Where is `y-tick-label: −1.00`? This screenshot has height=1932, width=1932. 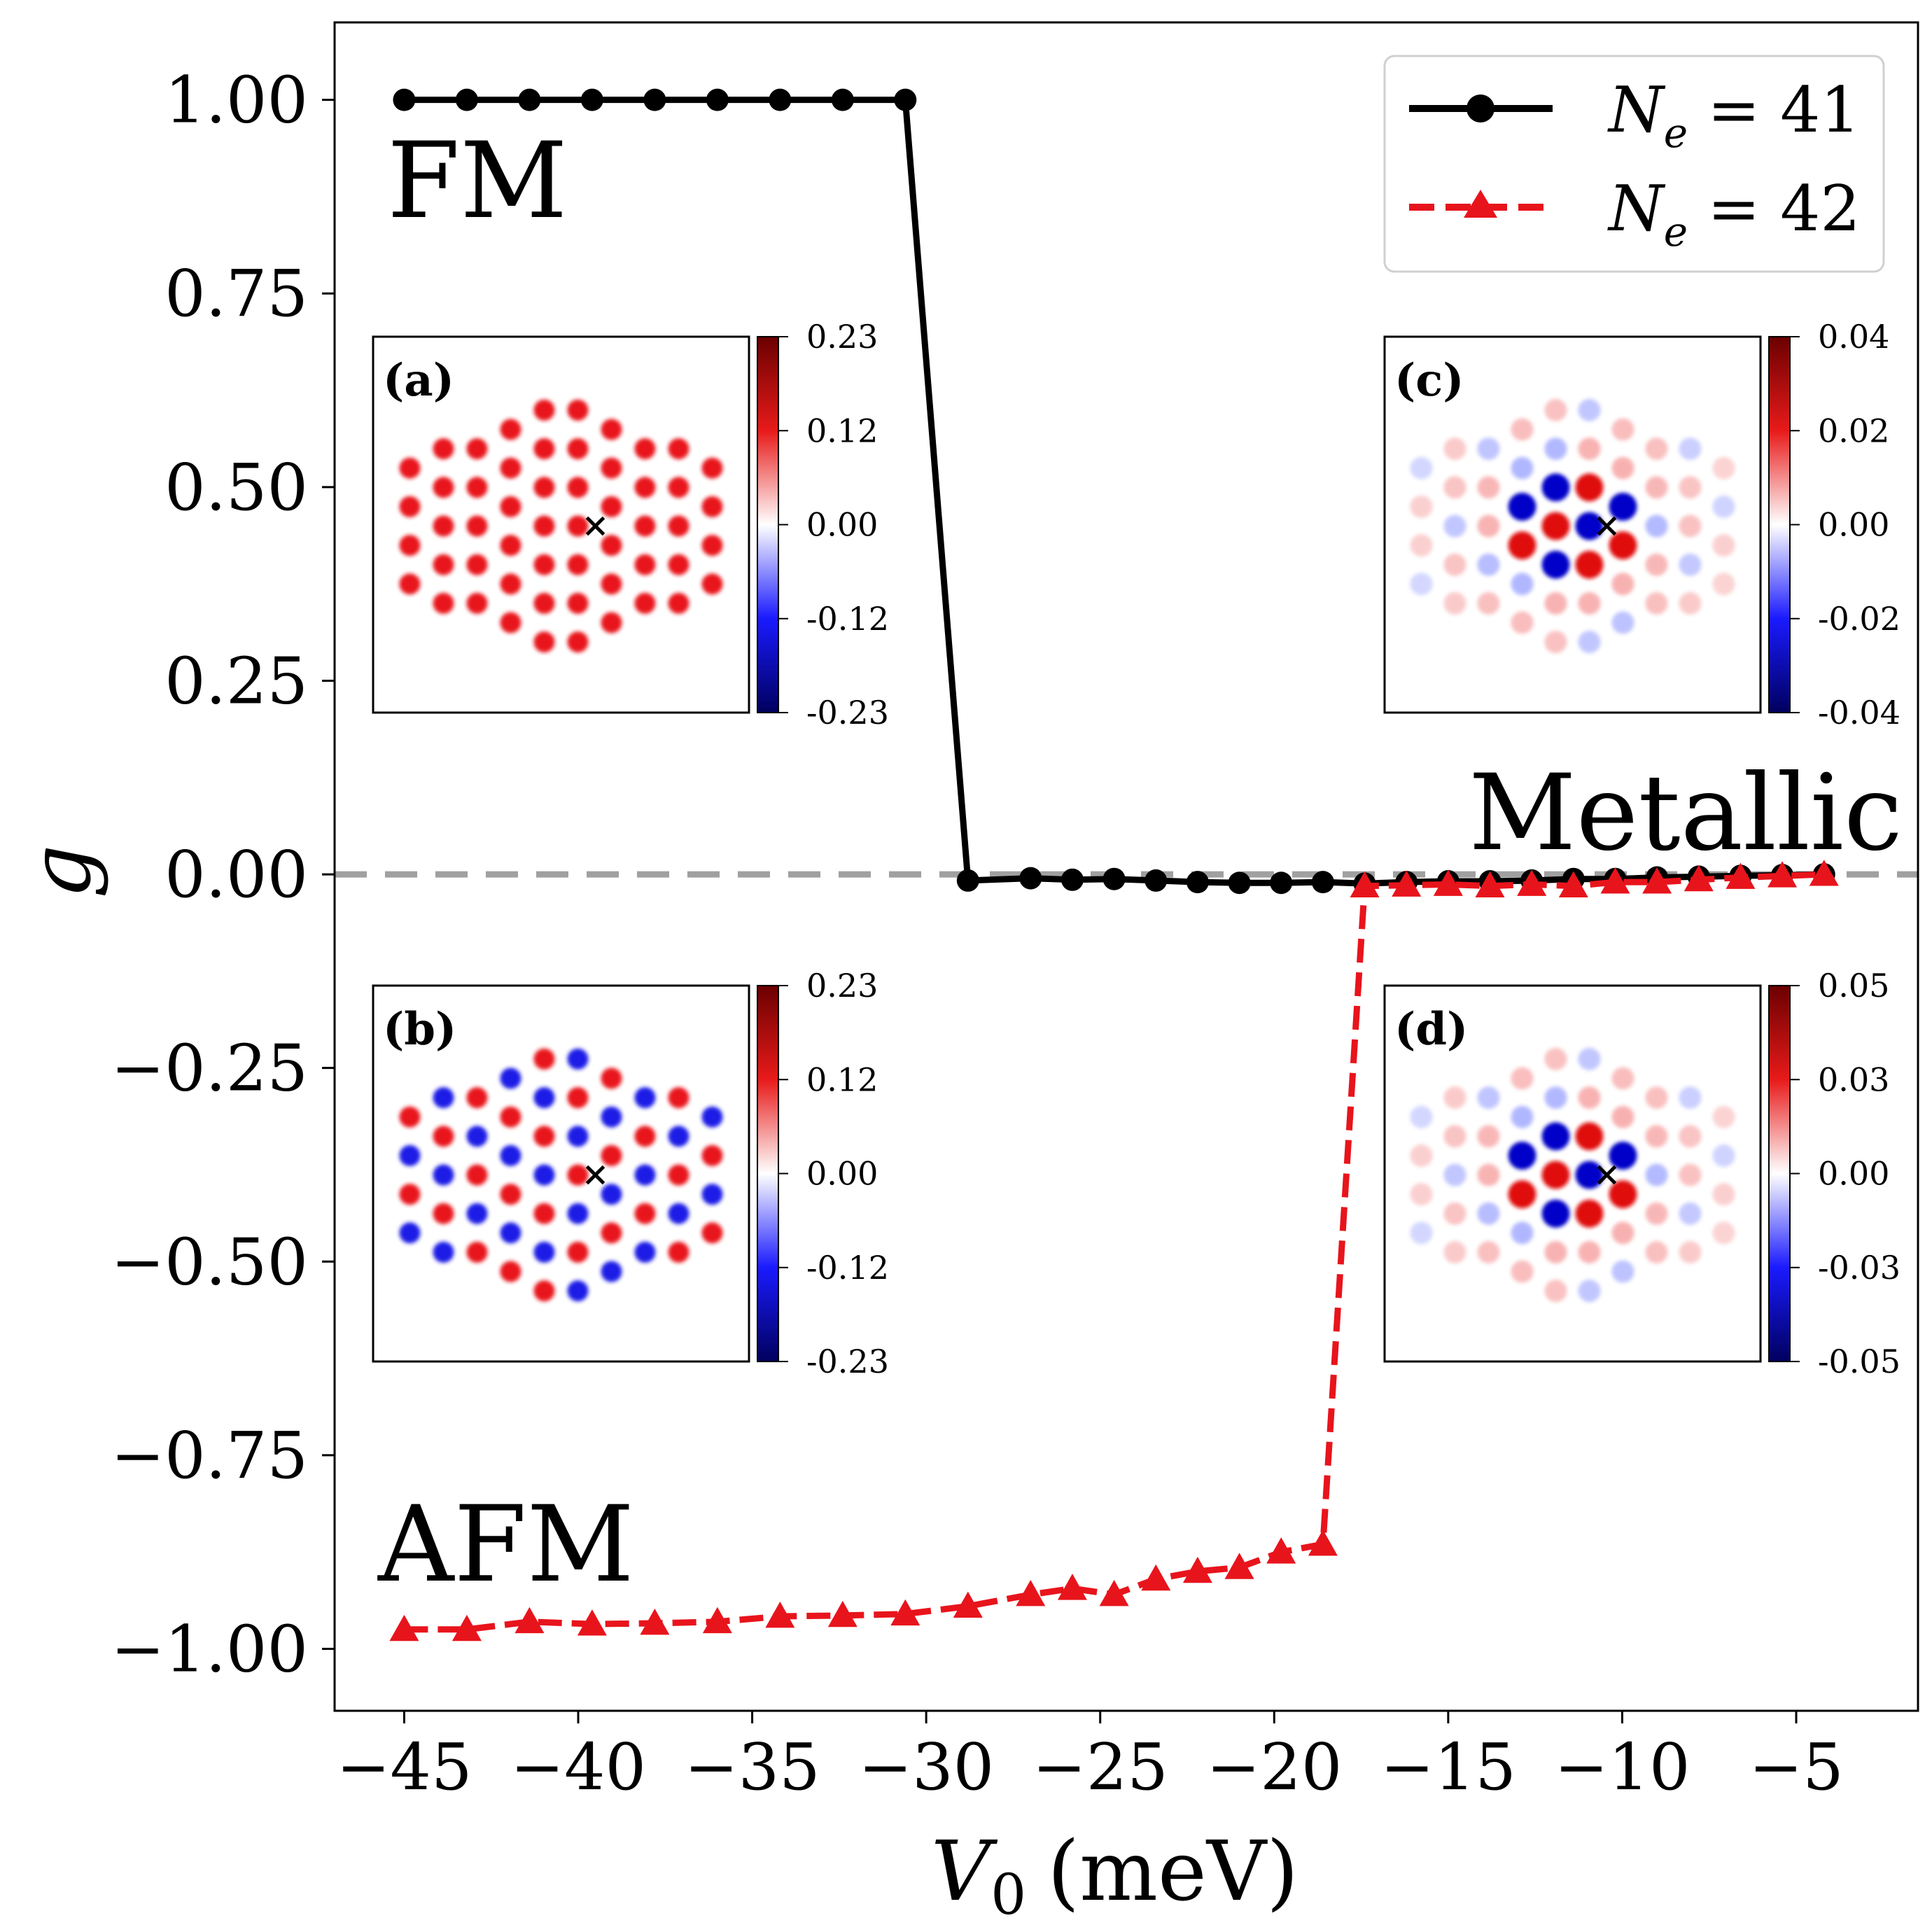
y-tick-label: −1.00 is located at coordinates (209, 1648).